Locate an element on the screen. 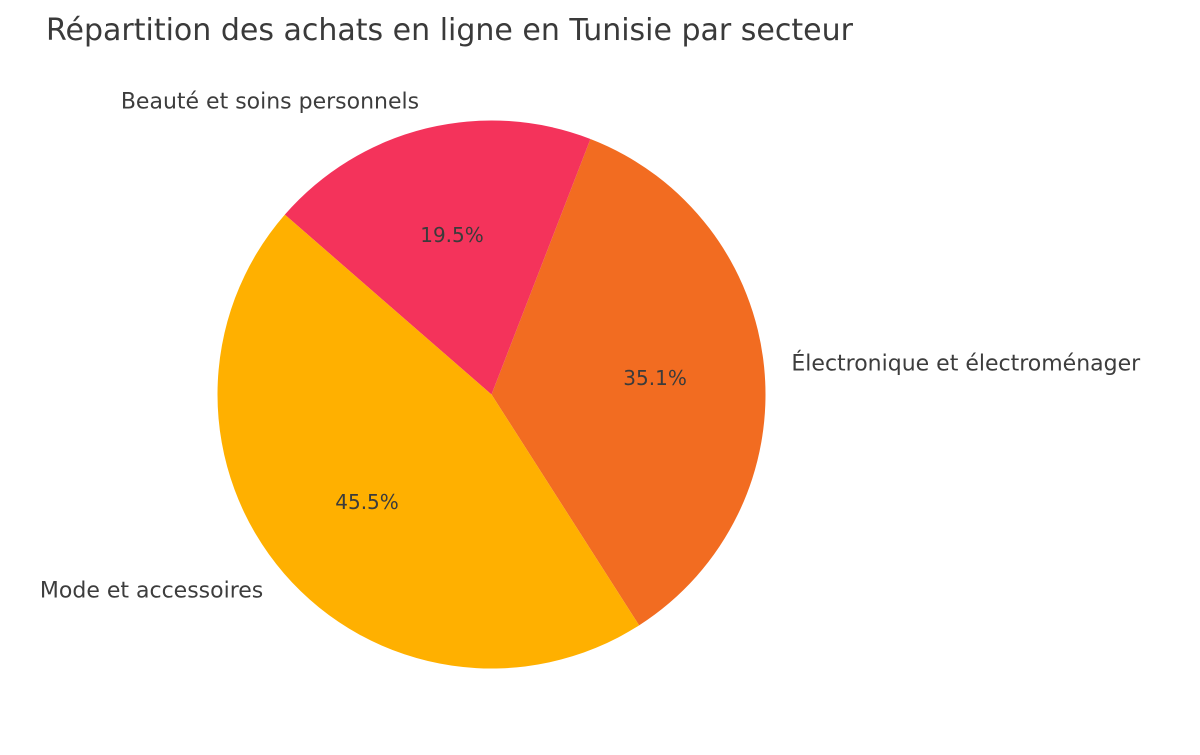 This screenshot has width=1200, height=755. pct-label-beaute: 19.5% is located at coordinates (452, 234).